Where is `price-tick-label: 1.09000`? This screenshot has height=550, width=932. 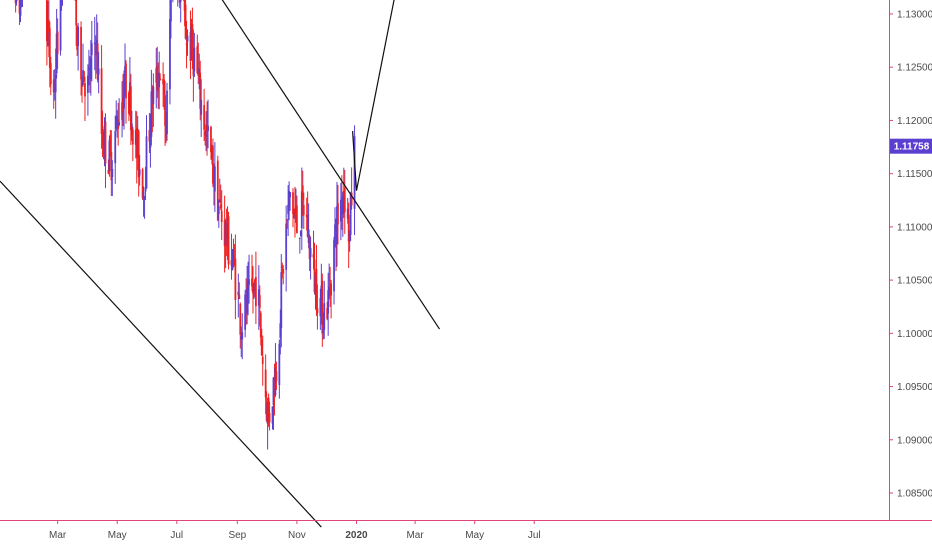
price-tick-label: 1.09000 is located at coordinates (914, 440).